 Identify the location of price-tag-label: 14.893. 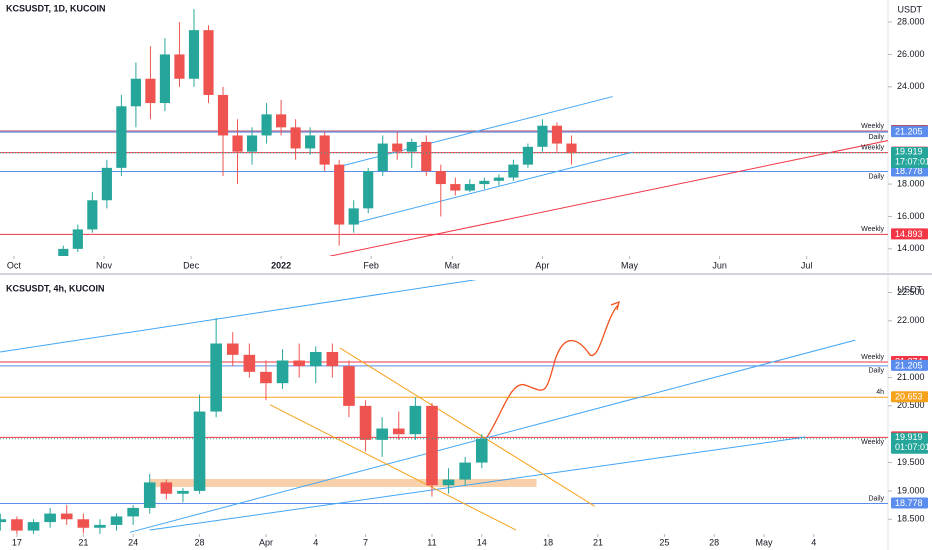
(909, 234).